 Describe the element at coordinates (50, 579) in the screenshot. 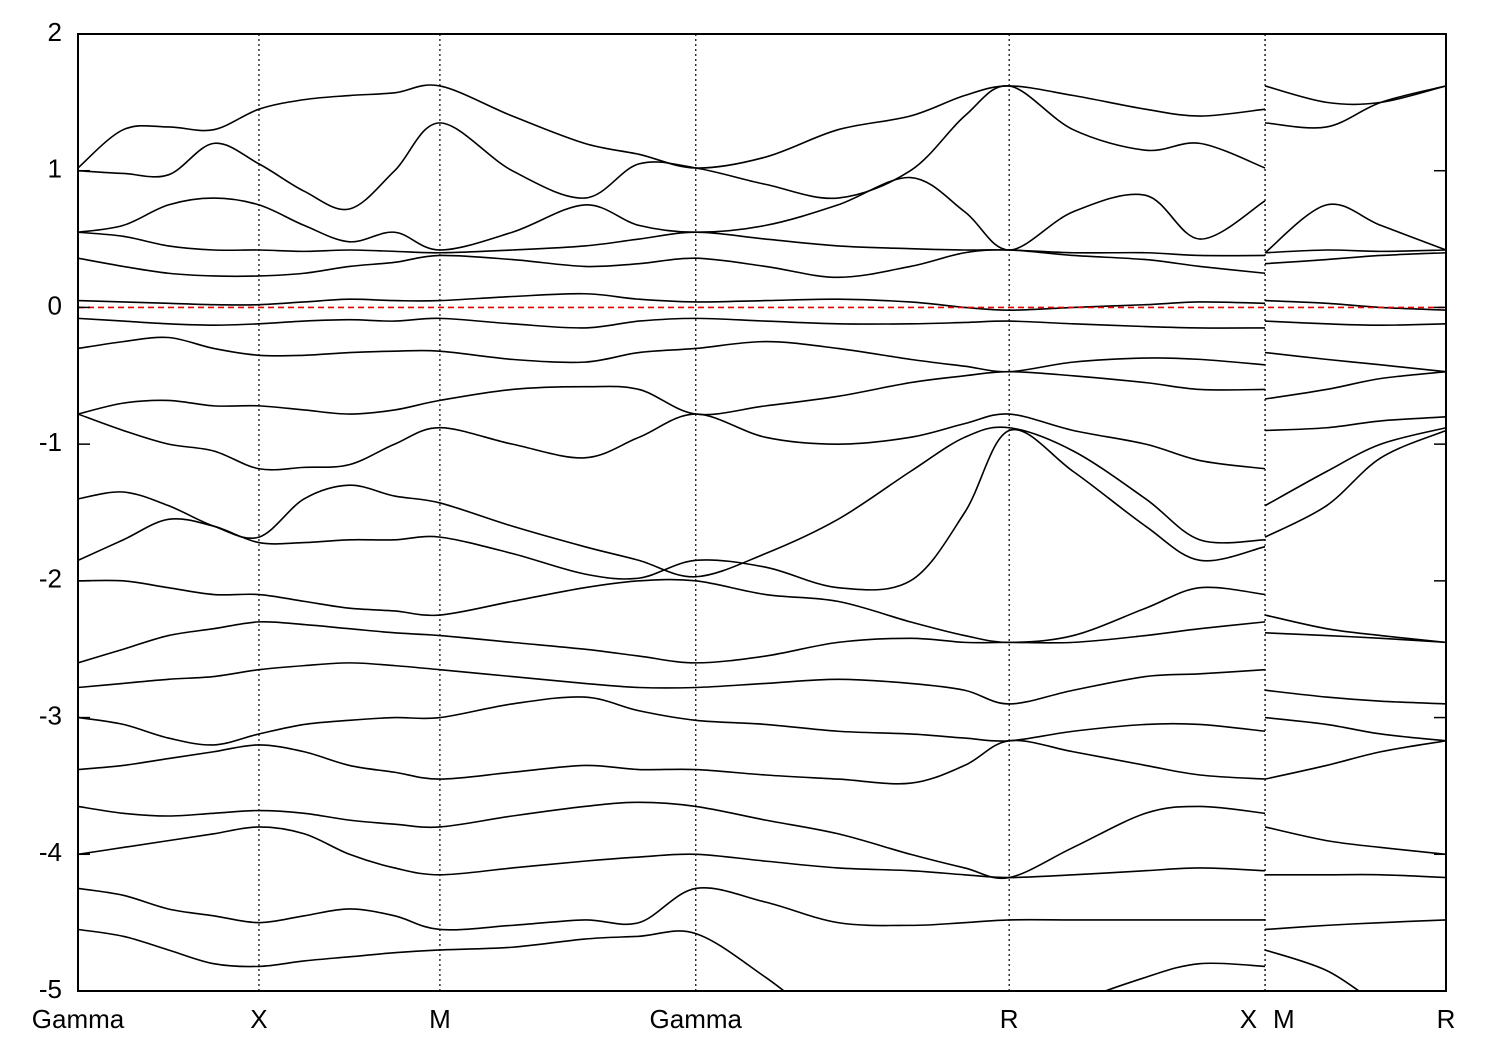

I see `y-tick-label: -2` at that location.